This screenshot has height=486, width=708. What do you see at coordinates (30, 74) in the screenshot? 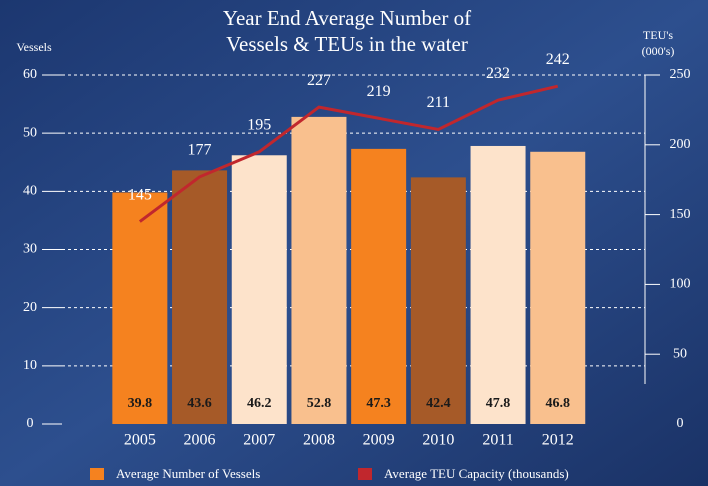
I see `y-tick-label: 60` at bounding box center [30, 74].